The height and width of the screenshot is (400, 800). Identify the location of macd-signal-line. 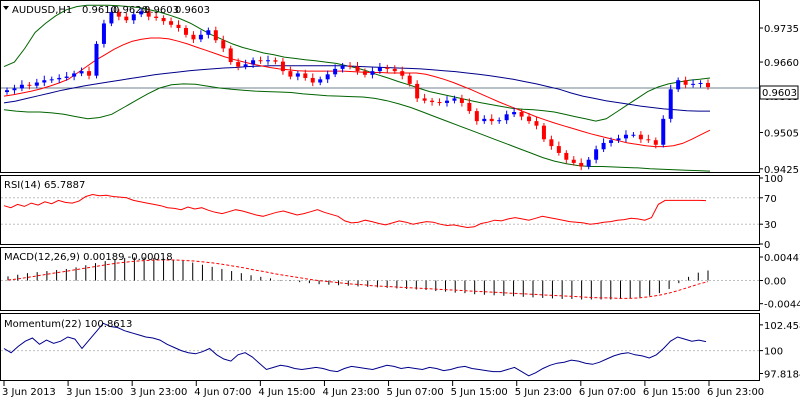
(358, 279).